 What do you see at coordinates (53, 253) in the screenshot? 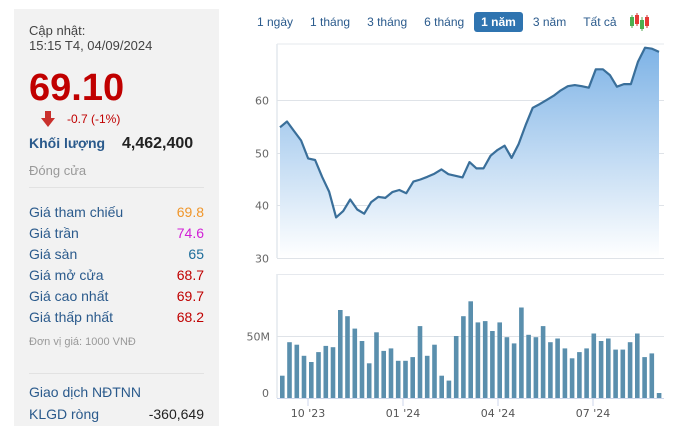
I see `stat-label: Giá sàn` at bounding box center [53, 253].